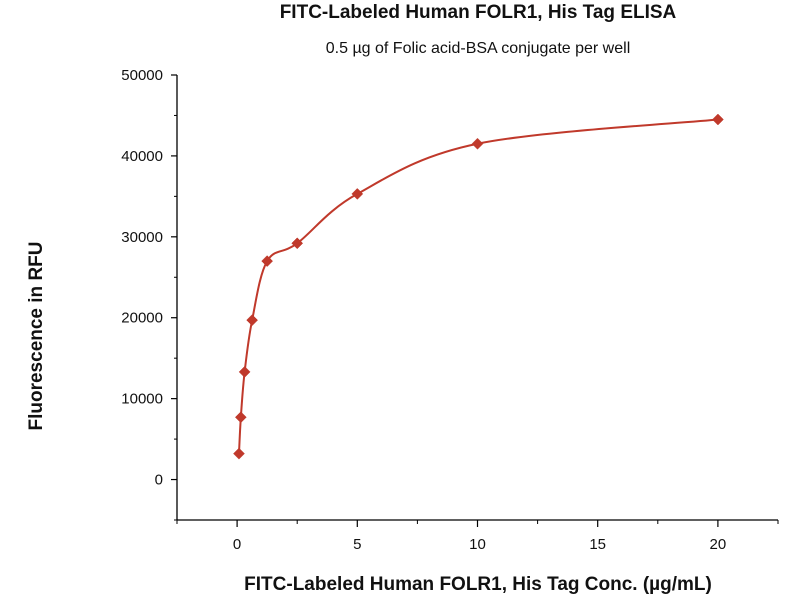  Describe the element at coordinates (142, 318) in the screenshot. I see `y-tick-label: 20000` at that location.